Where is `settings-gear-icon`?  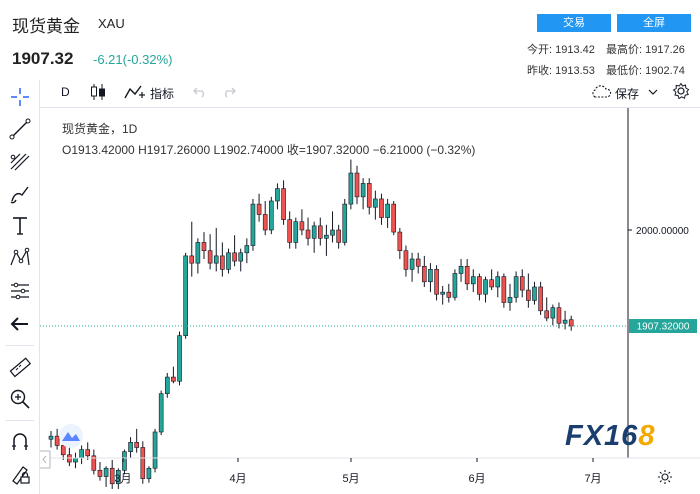
settings-gear-icon is located at coordinates (681, 91).